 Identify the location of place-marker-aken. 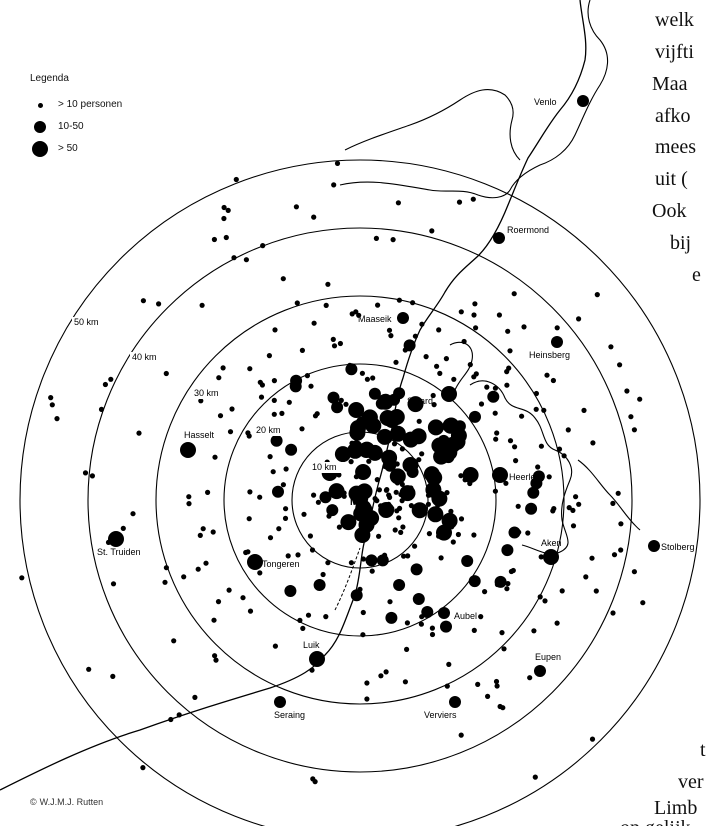
(551, 557).